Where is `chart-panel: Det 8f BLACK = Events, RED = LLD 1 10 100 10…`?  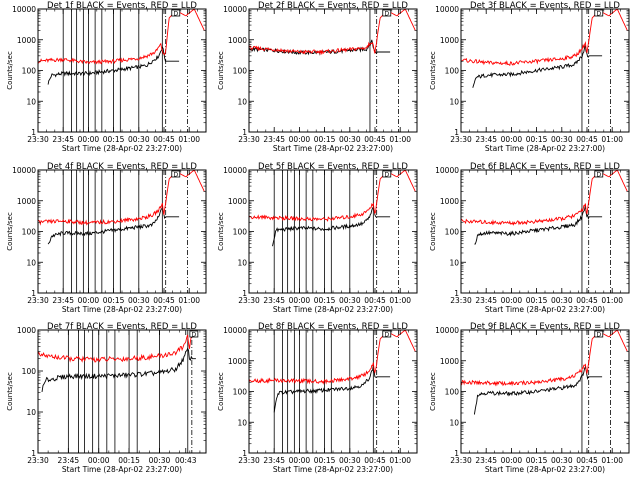 chart-panel: Det 8f BLACK = Events, RED = LLD 1 10 100 10… is located at coordinates (317, 398).